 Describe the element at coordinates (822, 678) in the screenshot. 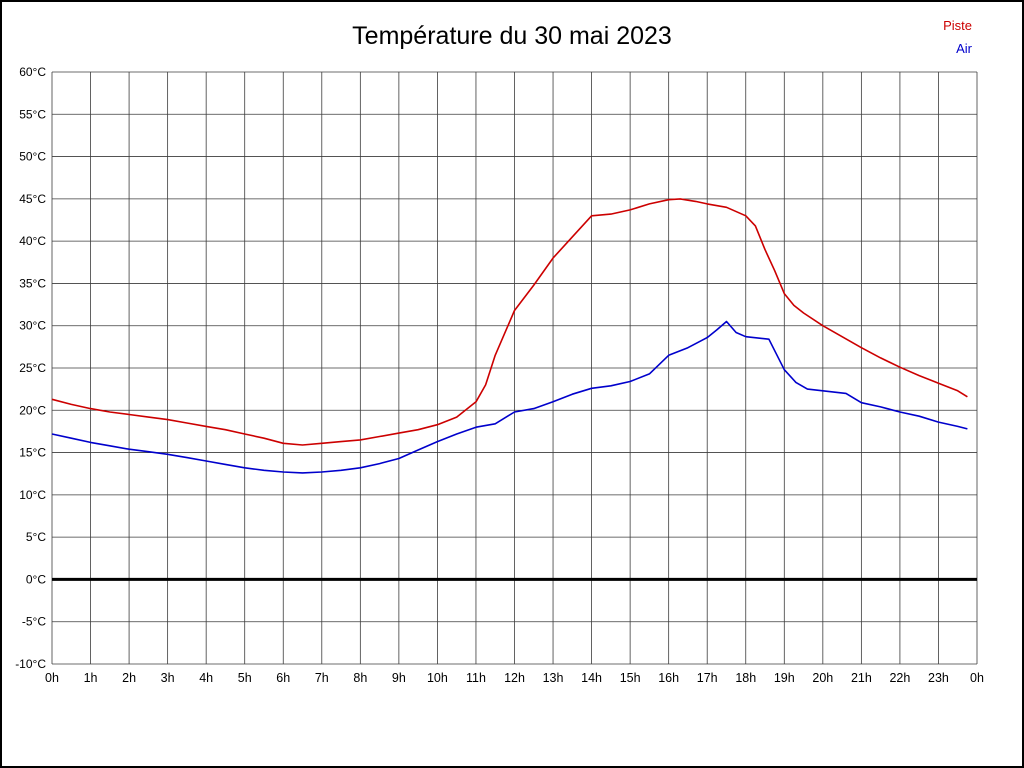

I see `x-tick-label: 20h` at that location.